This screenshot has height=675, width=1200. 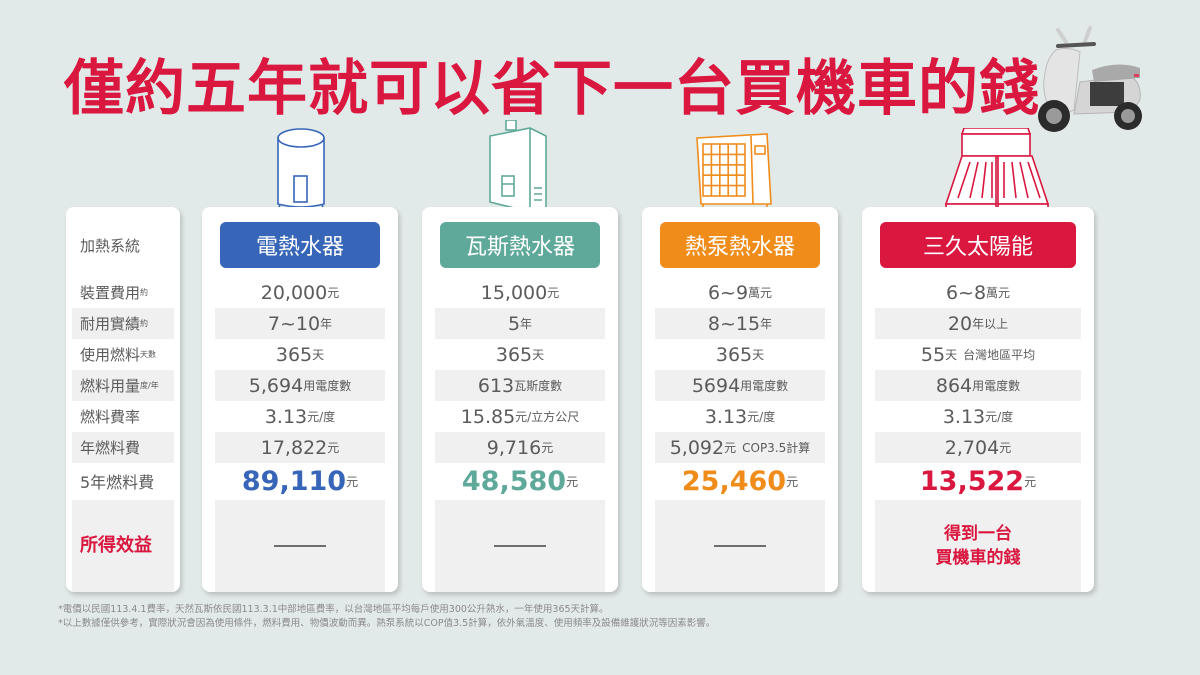 I want to click on lifespan: 20 年以上, so click(x=978, y=323).